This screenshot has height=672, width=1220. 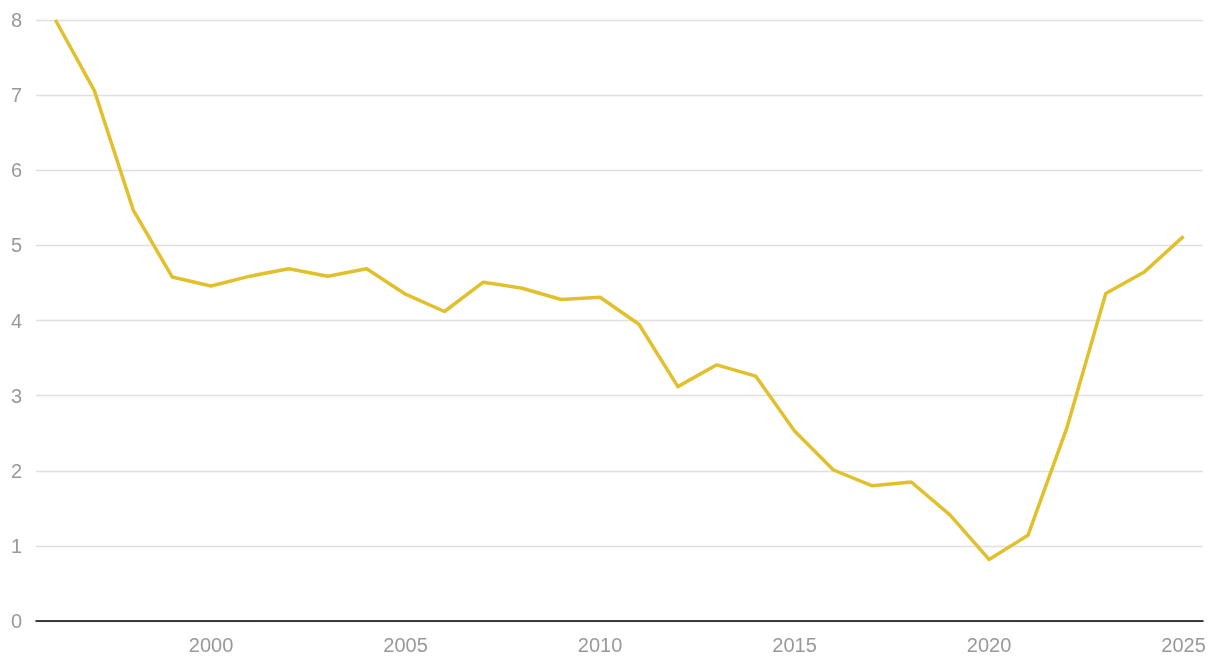 I want to click on x-tick-label: 2015, so click(x=794, y=645).